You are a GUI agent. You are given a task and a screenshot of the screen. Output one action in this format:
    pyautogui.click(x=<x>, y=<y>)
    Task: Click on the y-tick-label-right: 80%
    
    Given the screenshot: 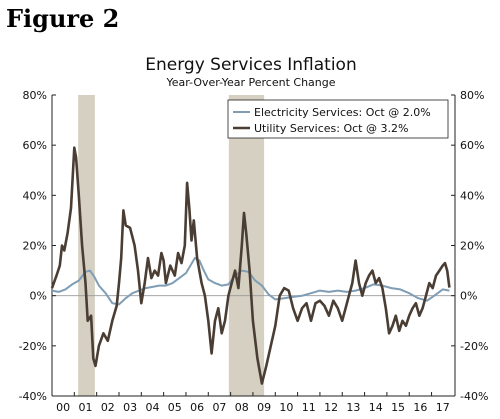 What is the action you would take?
    pyautogui.click(x=472, y=95)
    